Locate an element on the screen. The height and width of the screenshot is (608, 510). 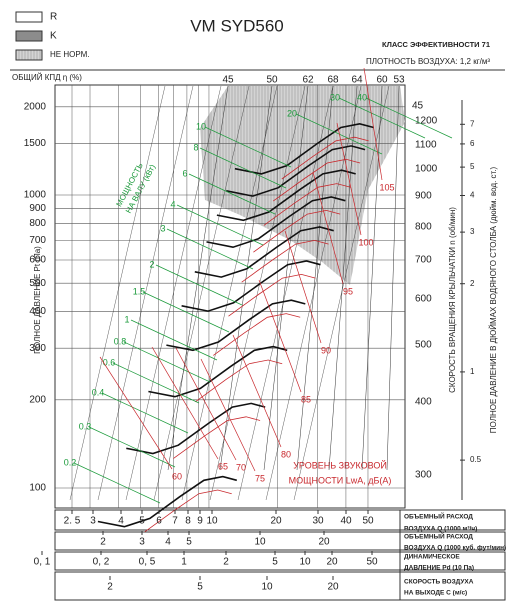
power-label: 40 is located at coordinates (362, 97).